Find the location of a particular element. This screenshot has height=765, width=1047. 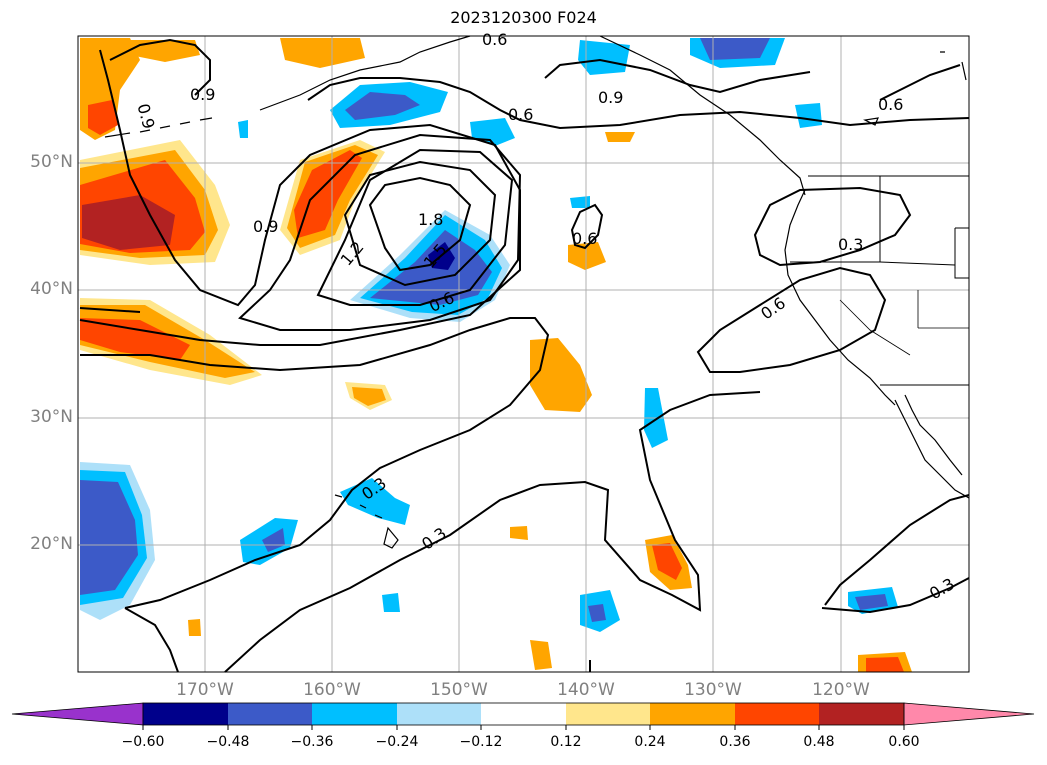

colorbar-tick-label: −0.60 is located at coordinates (143, 742).